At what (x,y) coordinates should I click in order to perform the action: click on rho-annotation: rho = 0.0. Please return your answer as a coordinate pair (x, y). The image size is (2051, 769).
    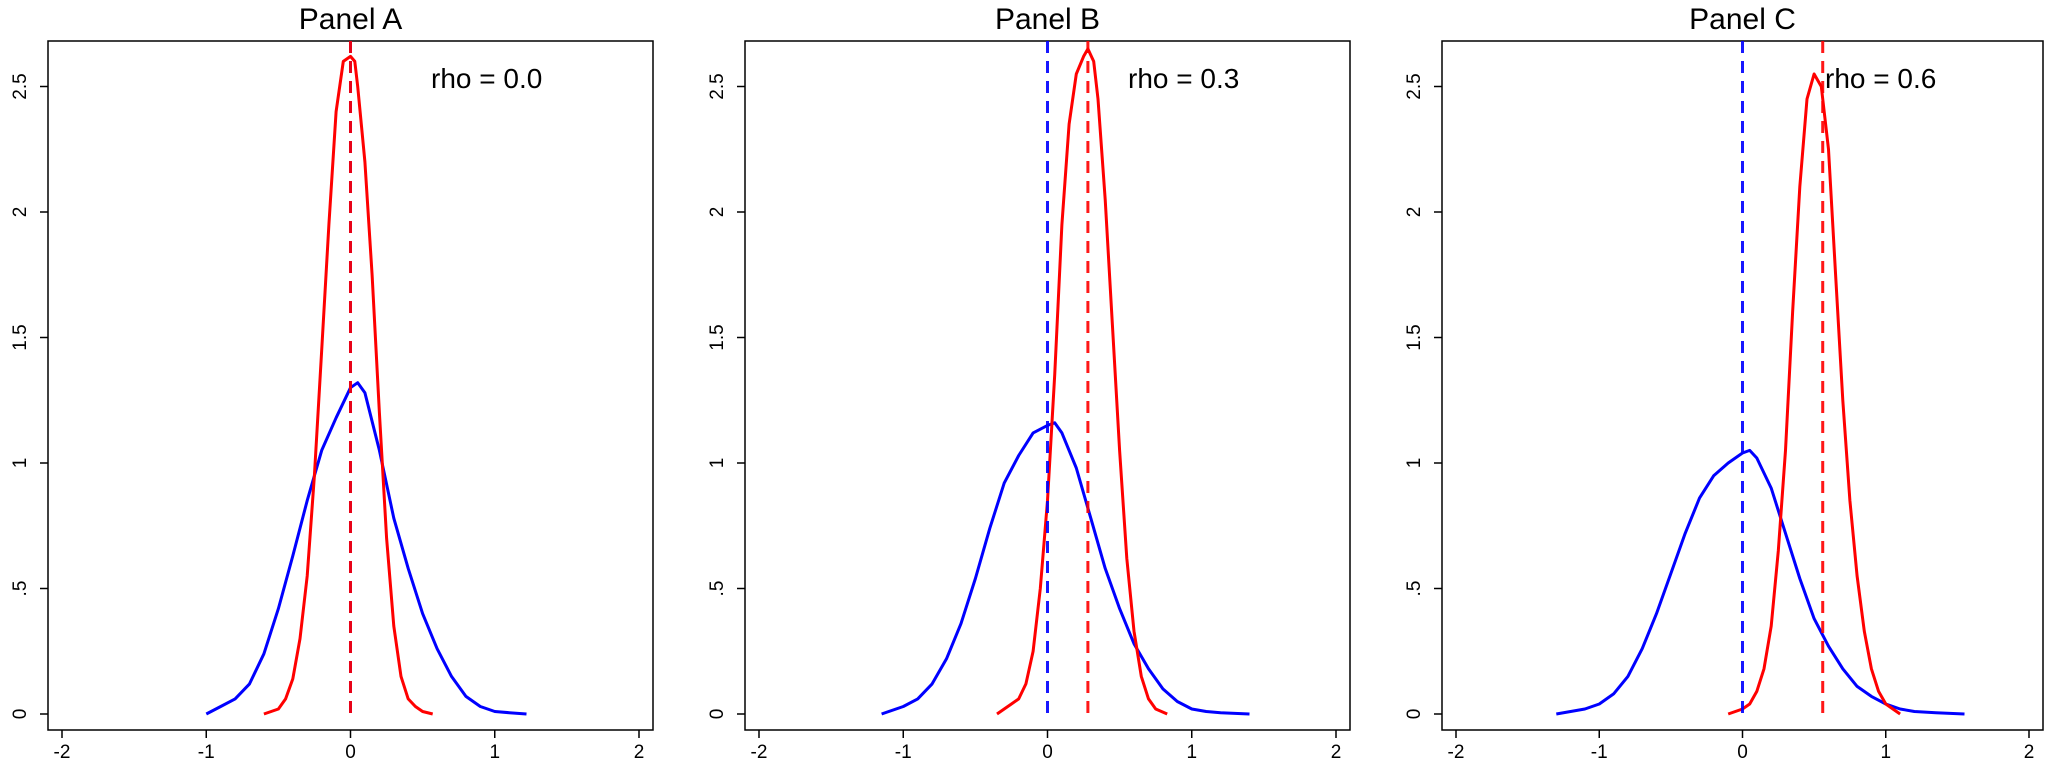
    Looking at the image, I should click on (486, 78).